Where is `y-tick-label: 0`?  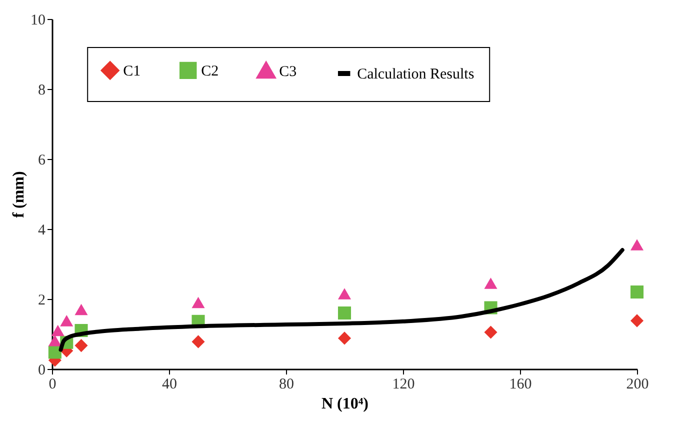 y-tick-label: 0 is located at coordinates (42, 370).